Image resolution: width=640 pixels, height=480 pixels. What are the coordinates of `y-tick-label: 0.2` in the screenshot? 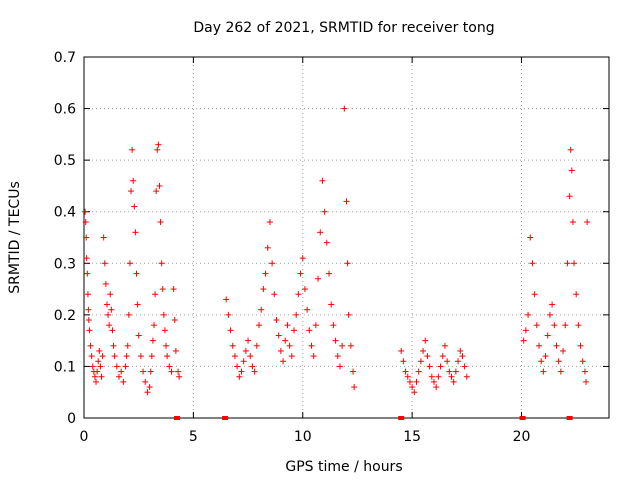 It's located at (65, 316).